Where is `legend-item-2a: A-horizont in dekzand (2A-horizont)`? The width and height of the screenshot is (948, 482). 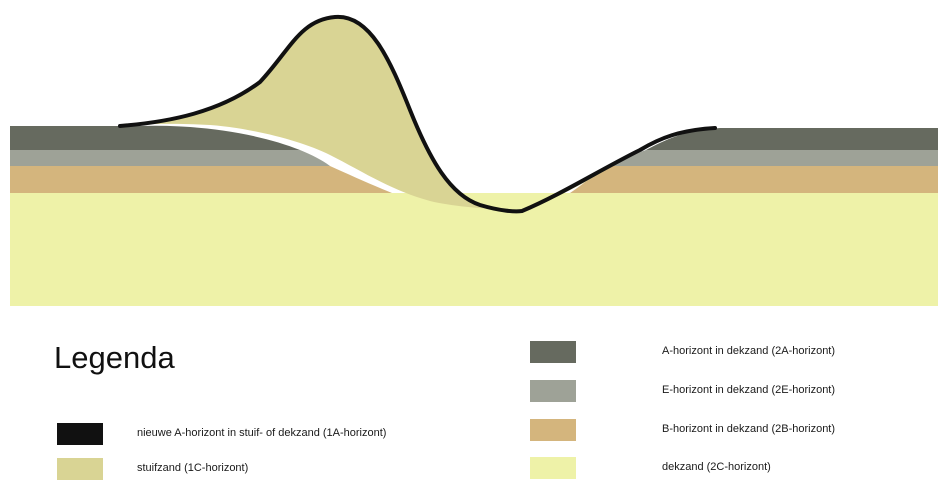
legend-item-2a: A-horizont in dekzand (2A-horizont) is located at coordinates (730, 353).